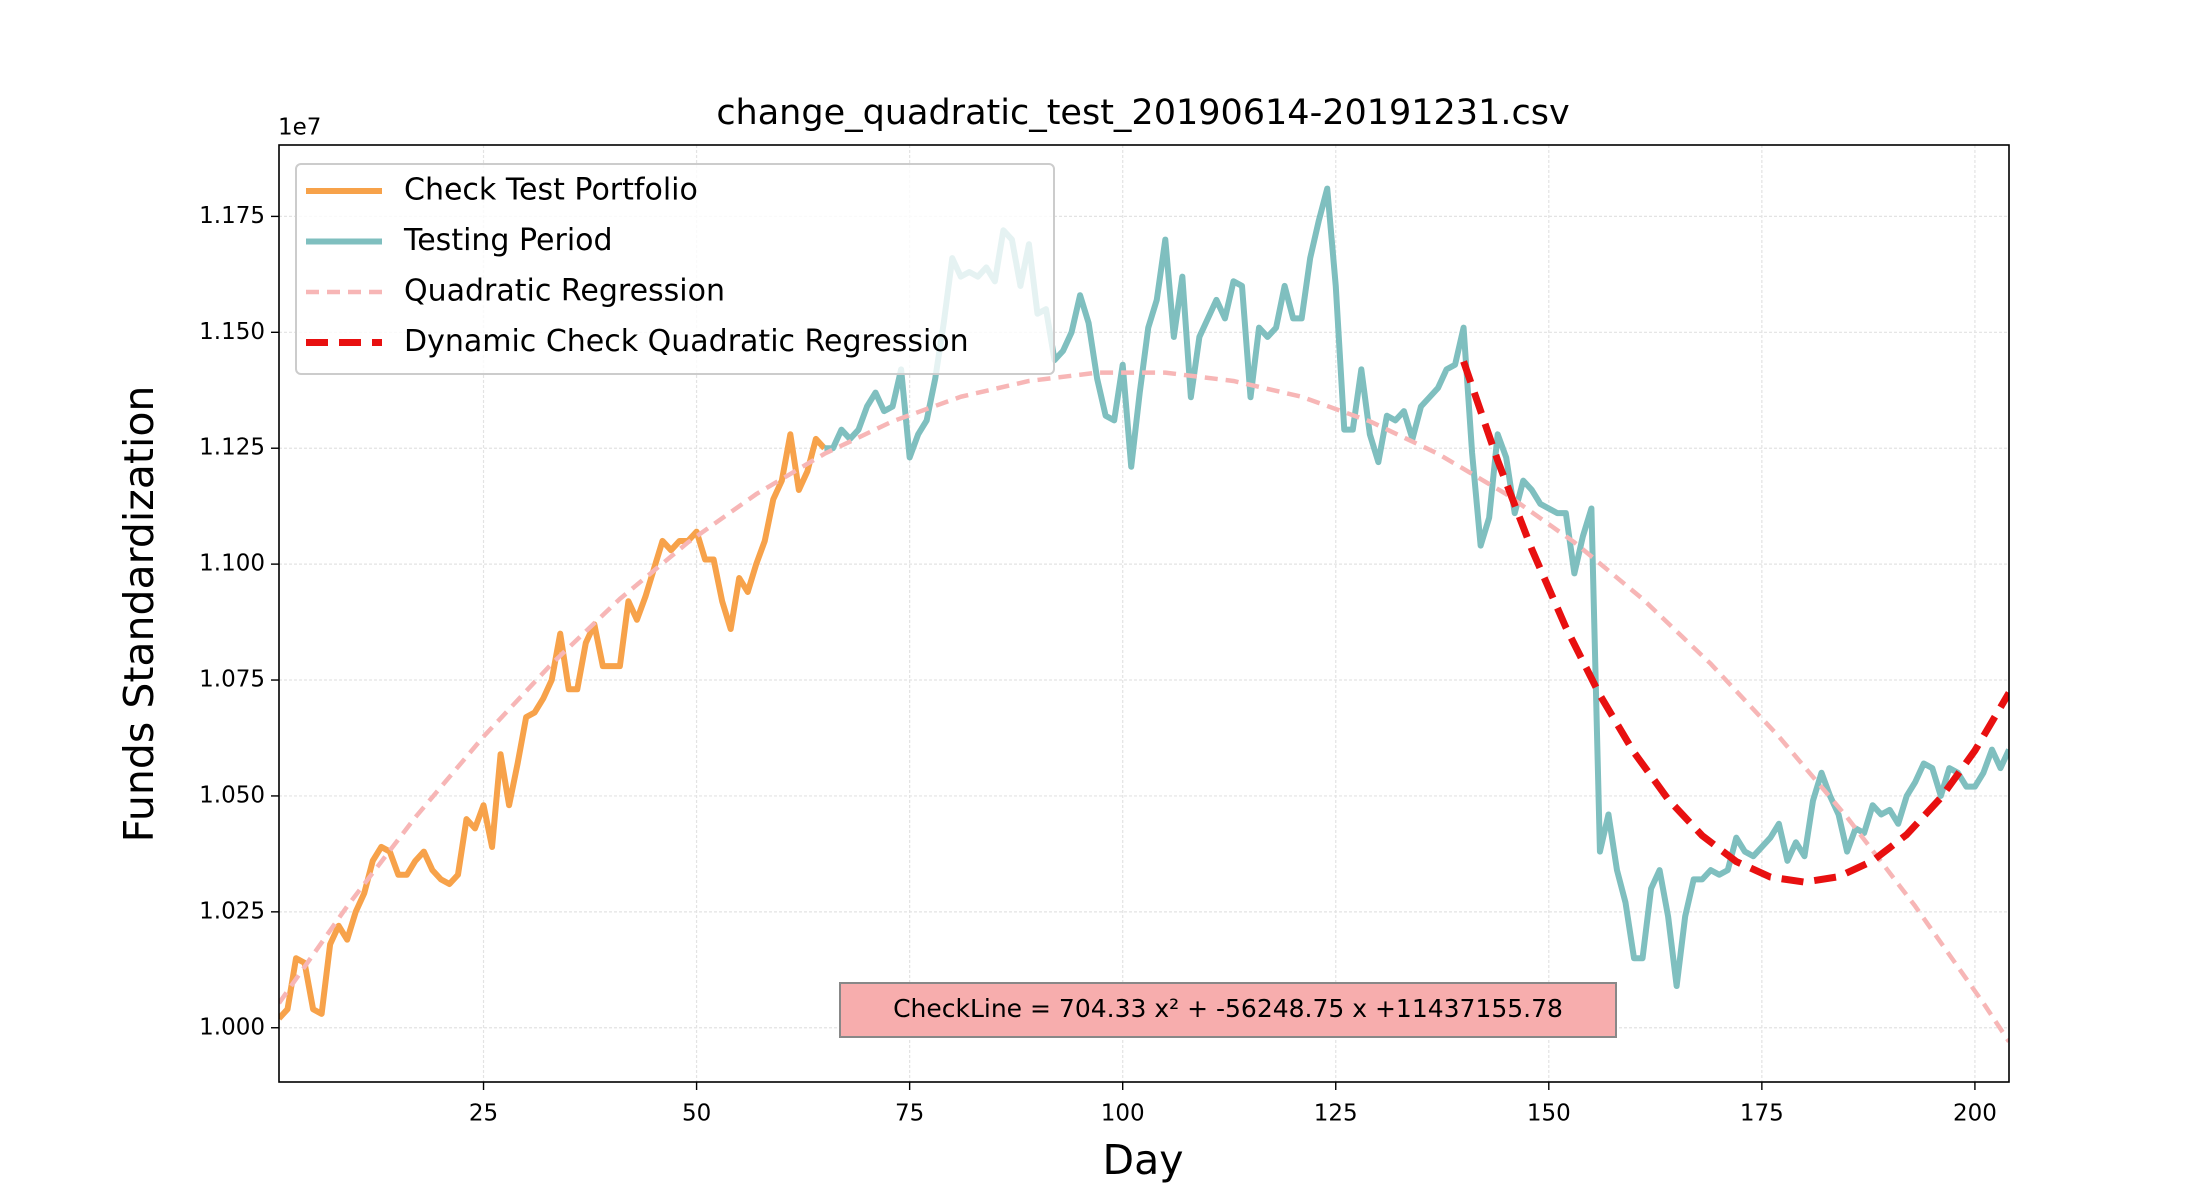 Image resolution: width=2200 pixels, height=1204 pixels. What do you see at coordinates (1336, 1114) in the screenshot?
I see `x-tick-label: 125` at bounding box center [1336, 1114].